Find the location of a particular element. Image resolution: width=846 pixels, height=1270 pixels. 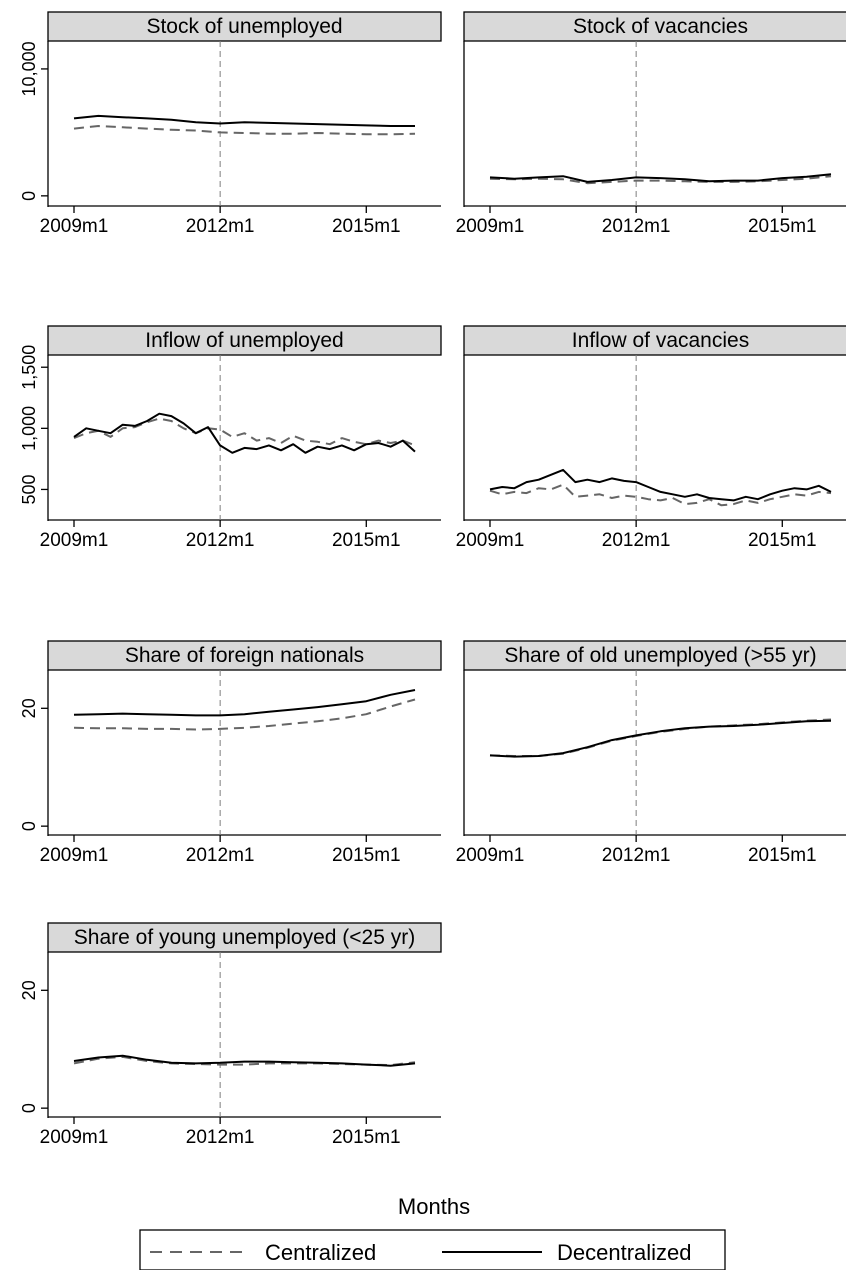

panel-2: Stock of vacancies 2009m1 2012m1 2015m1 is located at coordinates (651, 124).